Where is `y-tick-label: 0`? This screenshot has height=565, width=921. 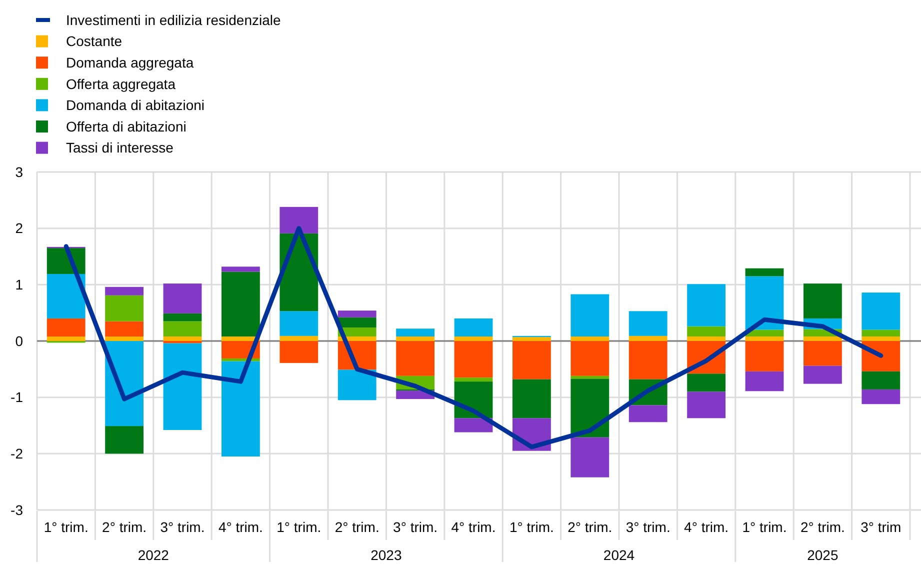
y-tick-label: 0 is located at coordinates (19, 340).